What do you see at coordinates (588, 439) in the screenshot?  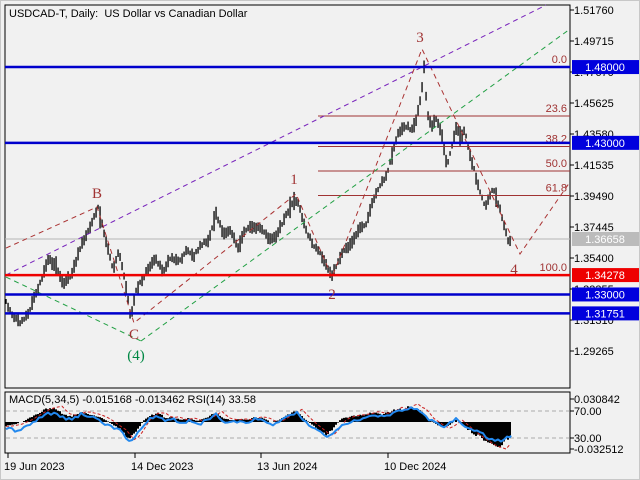 I see `indicator-axis-label: 30.00` at bounding box center [588, 439].